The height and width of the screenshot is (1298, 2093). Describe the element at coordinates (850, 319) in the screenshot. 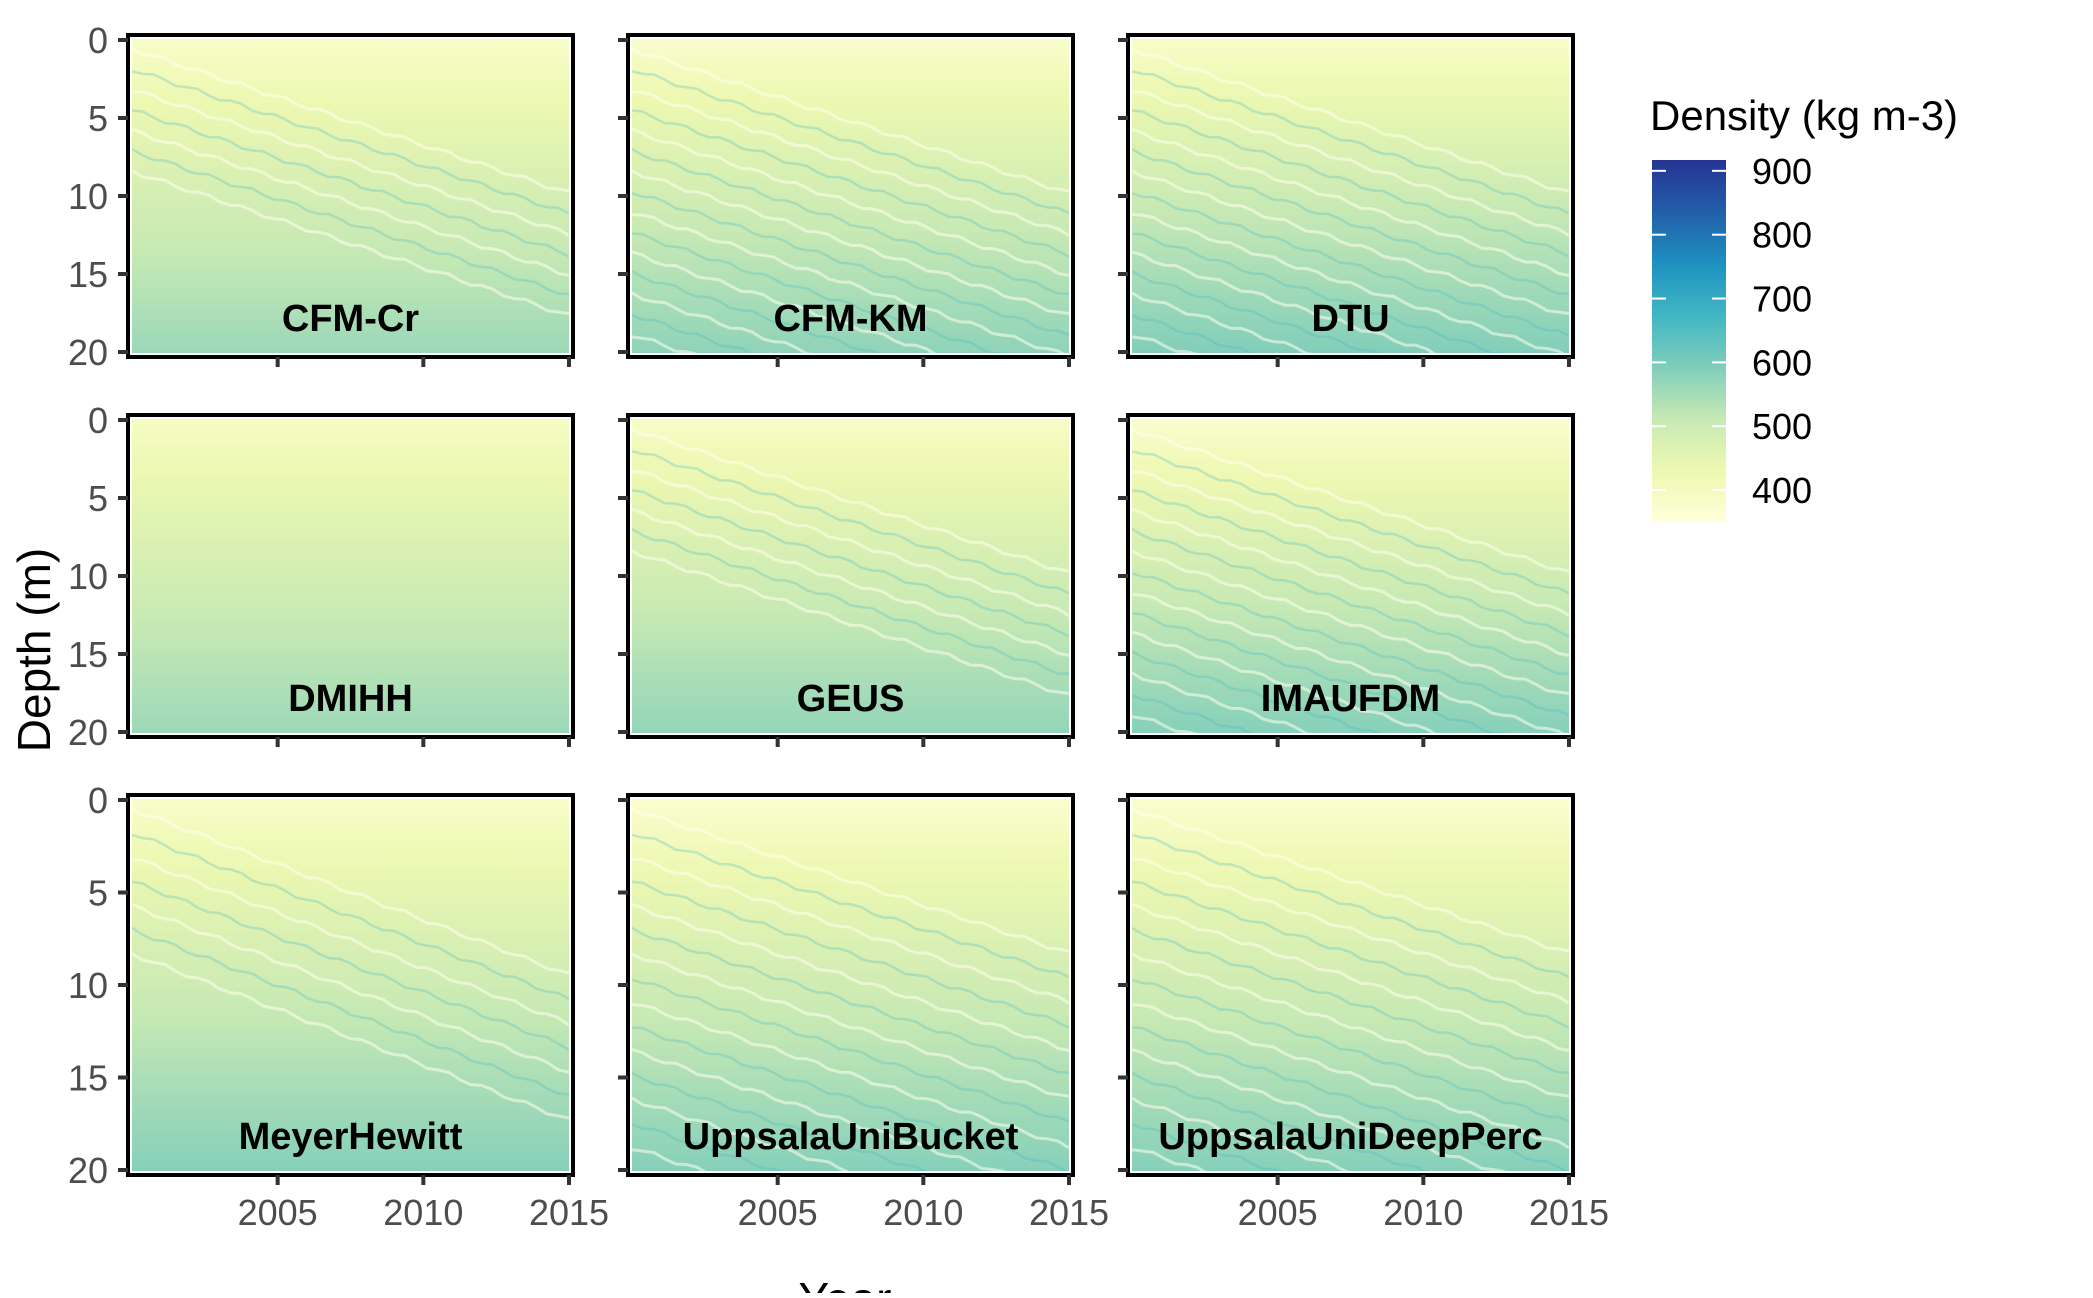

I see `panel-label: CFM-KM` at that location.